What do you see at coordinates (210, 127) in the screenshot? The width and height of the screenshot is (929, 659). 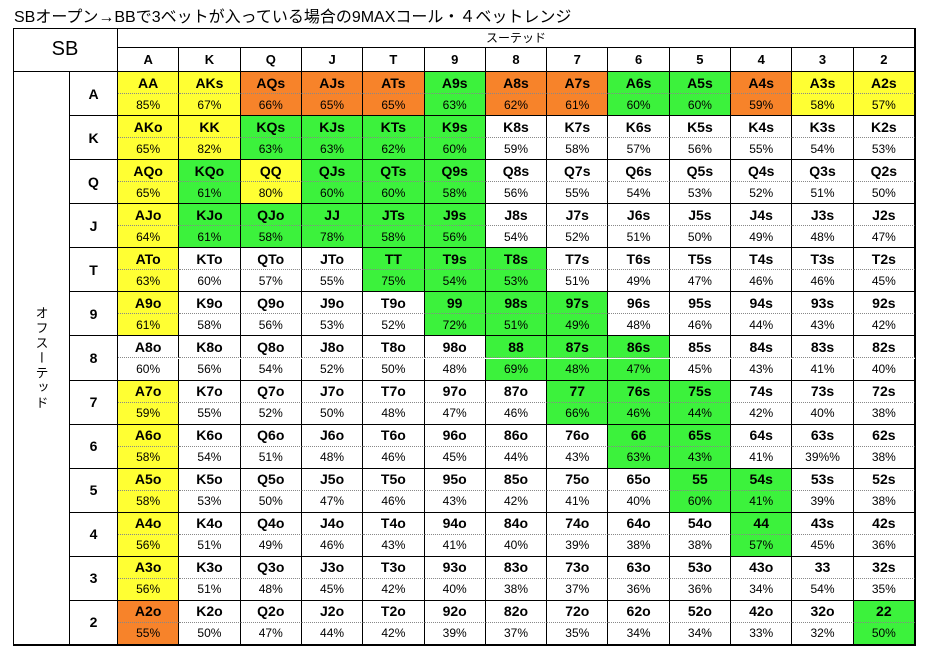 I see `hand-label: KK` at bounding box center [210, 127].